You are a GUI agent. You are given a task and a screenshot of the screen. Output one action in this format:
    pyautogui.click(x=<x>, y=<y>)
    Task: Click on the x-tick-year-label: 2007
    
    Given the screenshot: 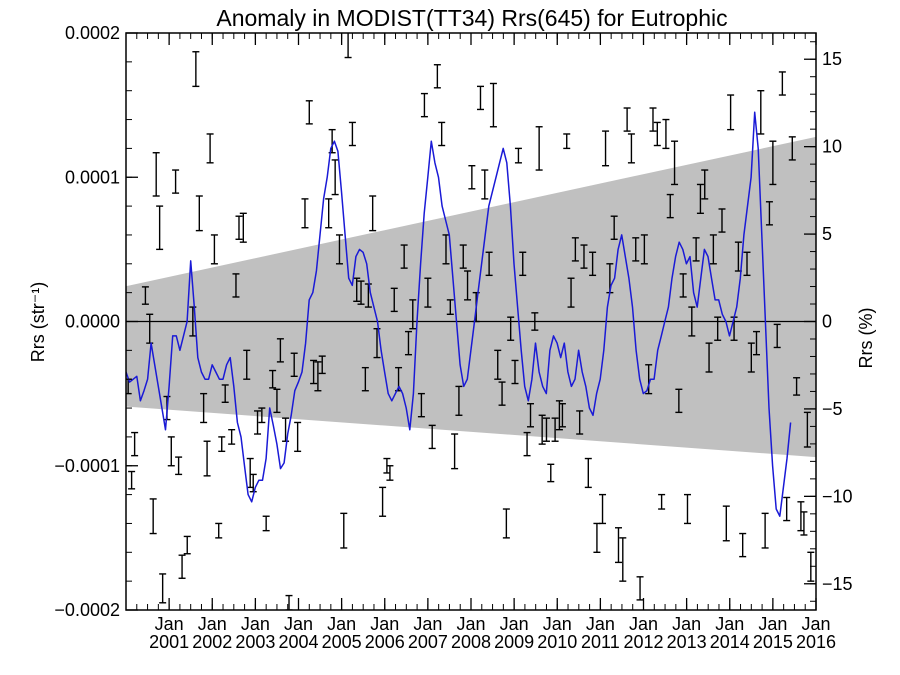 What is the action you would take?
    pyautogui.click(x=428, y=642)
    